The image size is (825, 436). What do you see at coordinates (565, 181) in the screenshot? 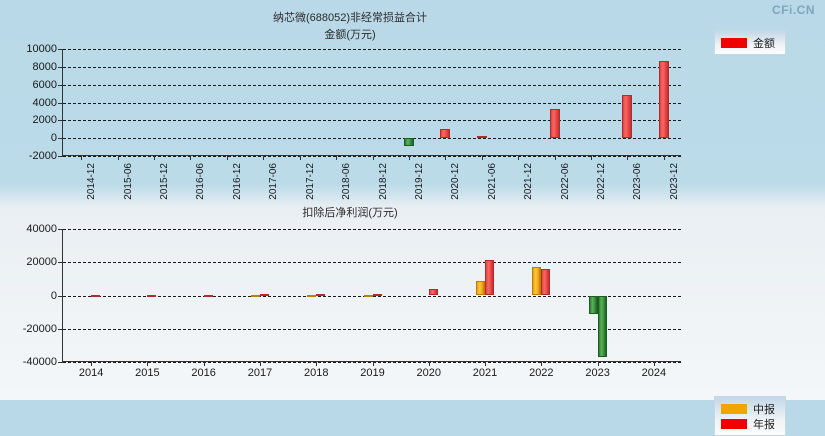
I see `x-axis-label: 2022-06` at bounding box center [565, 181].